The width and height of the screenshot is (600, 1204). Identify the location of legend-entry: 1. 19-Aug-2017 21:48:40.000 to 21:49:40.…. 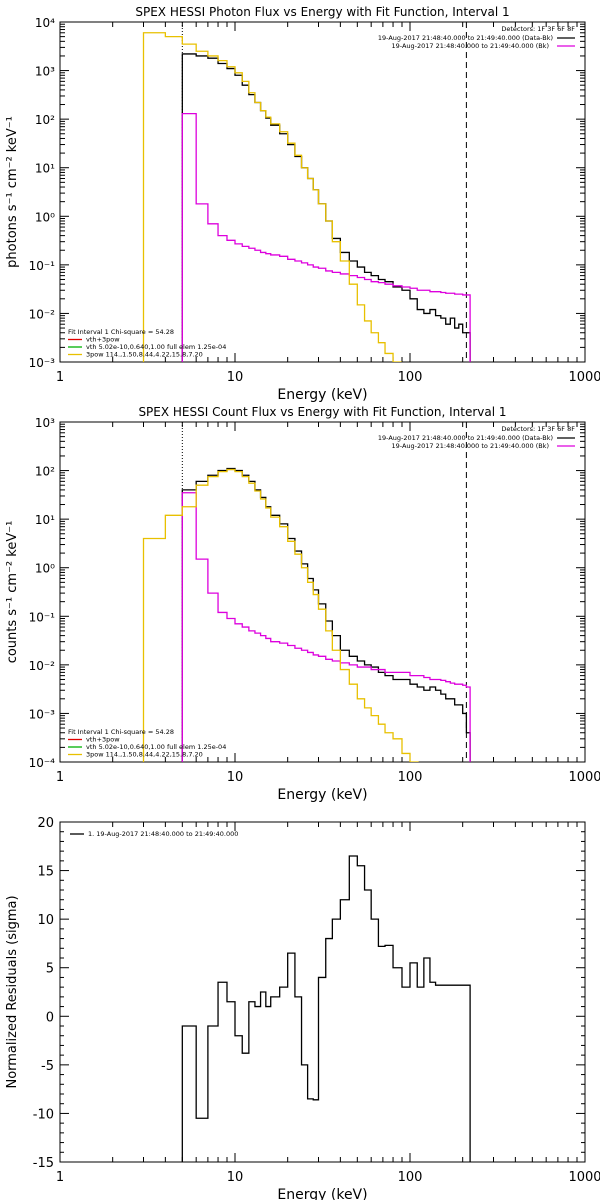
(163, 834).